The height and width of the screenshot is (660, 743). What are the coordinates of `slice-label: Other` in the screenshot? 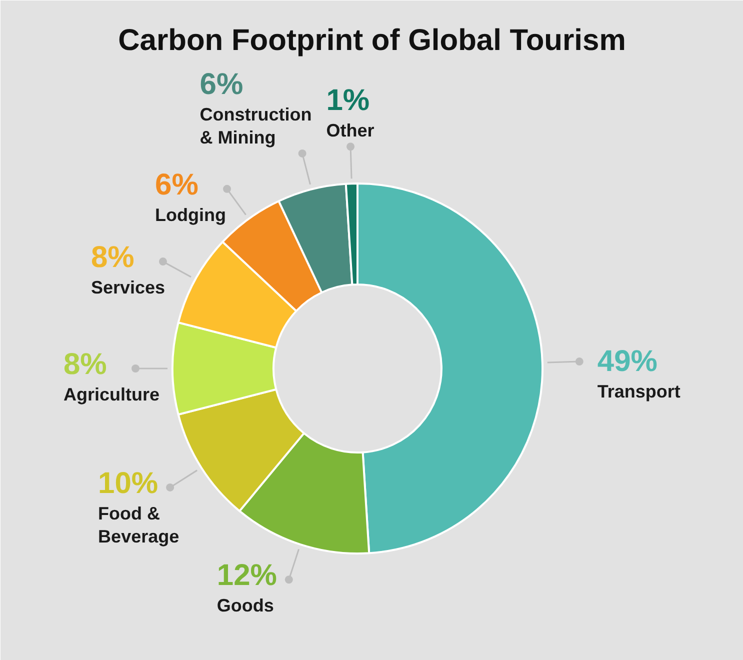 It's located at (350, 130).